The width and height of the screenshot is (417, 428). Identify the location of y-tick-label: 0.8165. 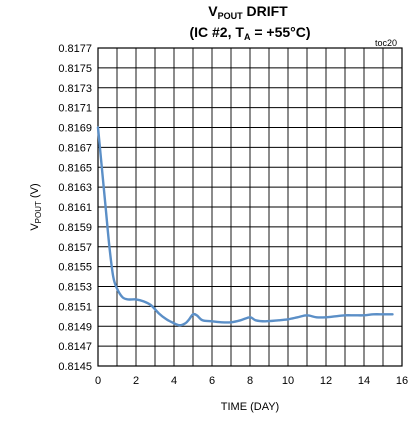
(75, 168).